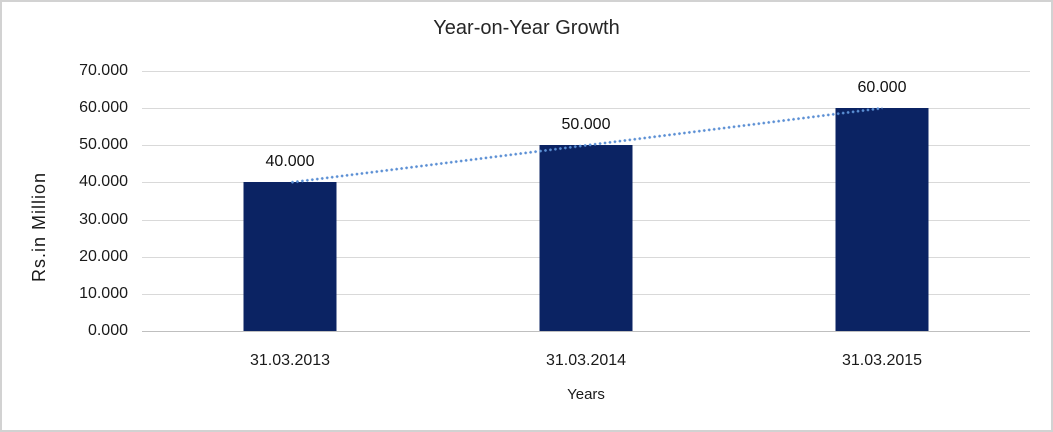 The image size is (1053, 432). I want to click on y-axis-tick-label: 10.000, so click(103, 293).